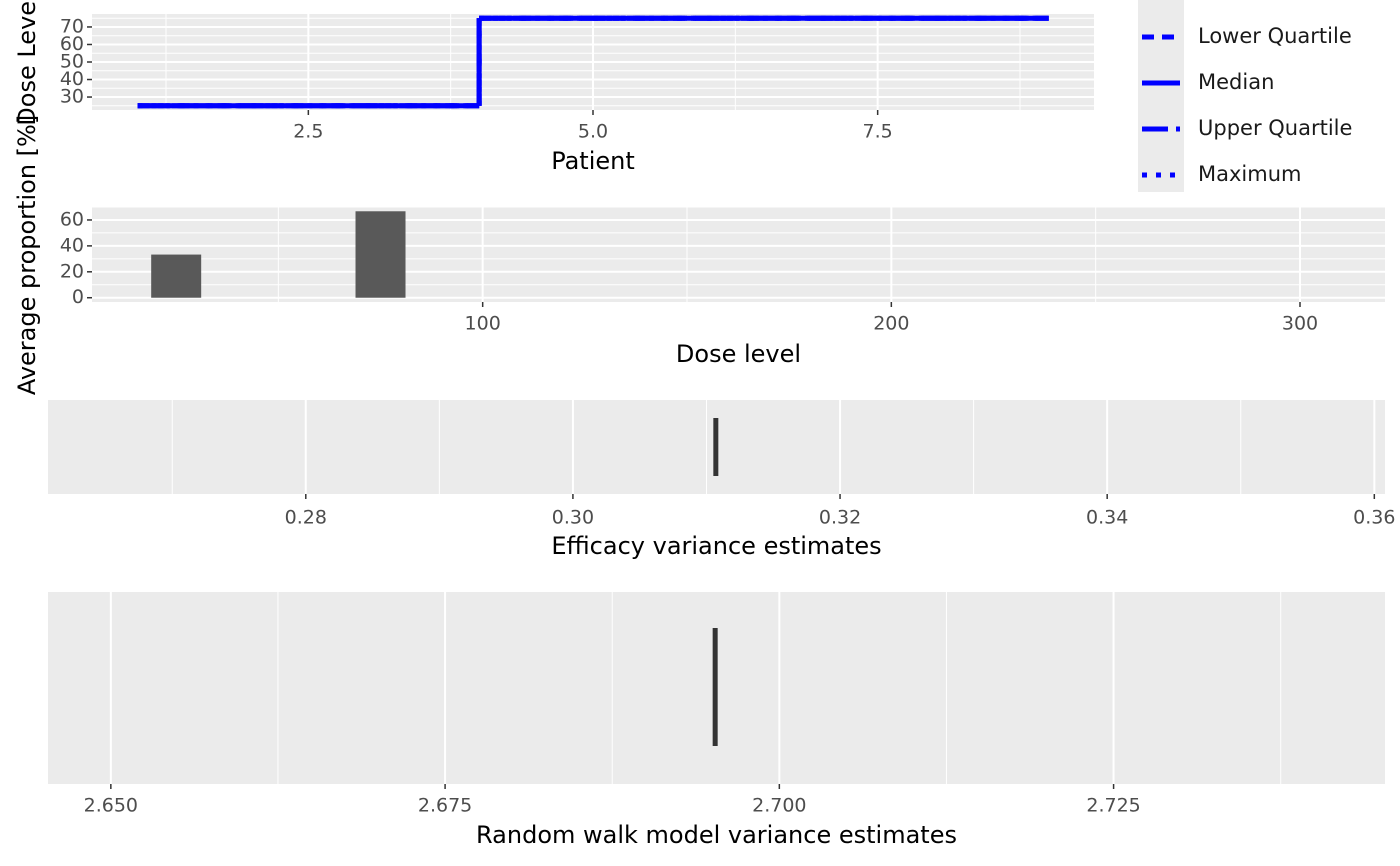 This screenshot has height=866, width=1400. What do you see at coordinates (738, 254) in the screenshot?
I see `panel` at bounding box center [738, 254].